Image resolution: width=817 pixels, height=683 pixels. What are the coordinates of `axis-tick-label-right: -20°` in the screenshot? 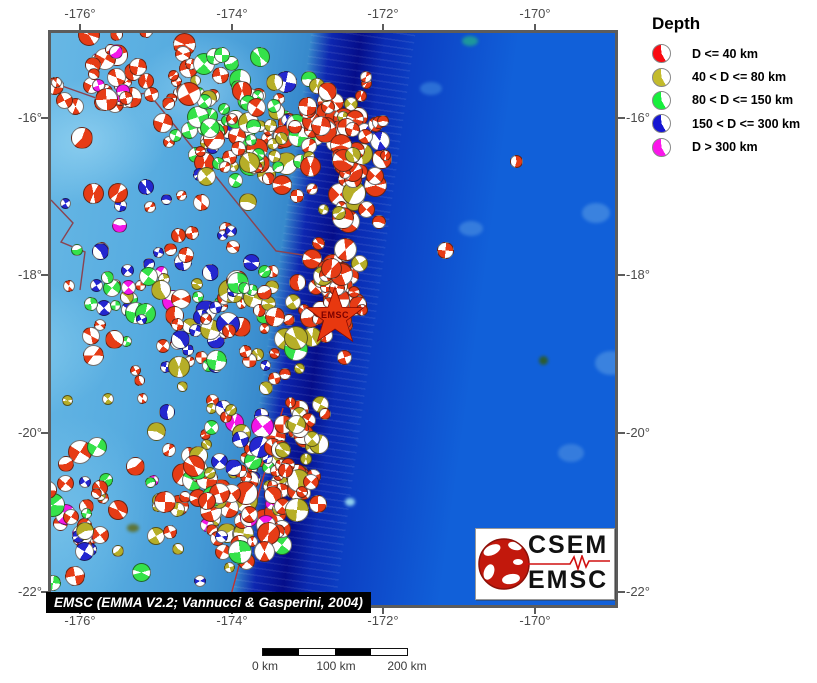 It's located at (638, 432).